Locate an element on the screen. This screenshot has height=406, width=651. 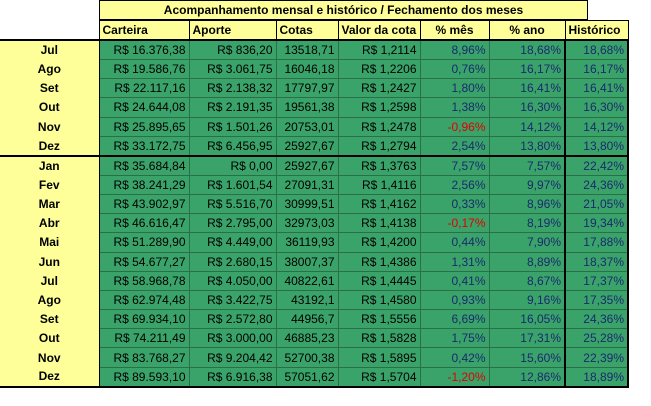
cell-pct-mes: 7,57% is located at coordinates (455, 165).